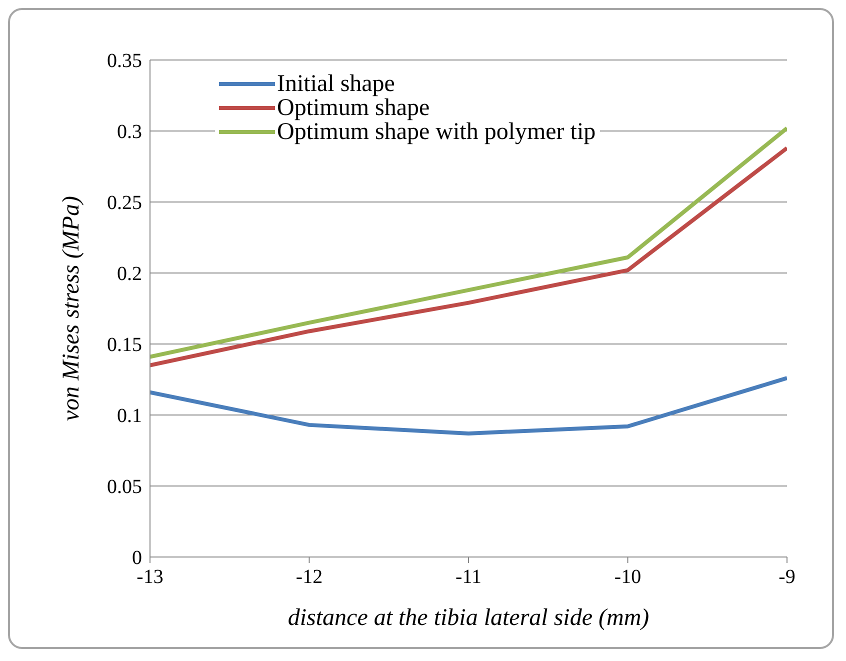 This screenshot has height=661, width=846. What do you see at coordinates (129, 416) in the screenshot?
I see `y-tick-label: 0.1` at bounding box center [129, 416].